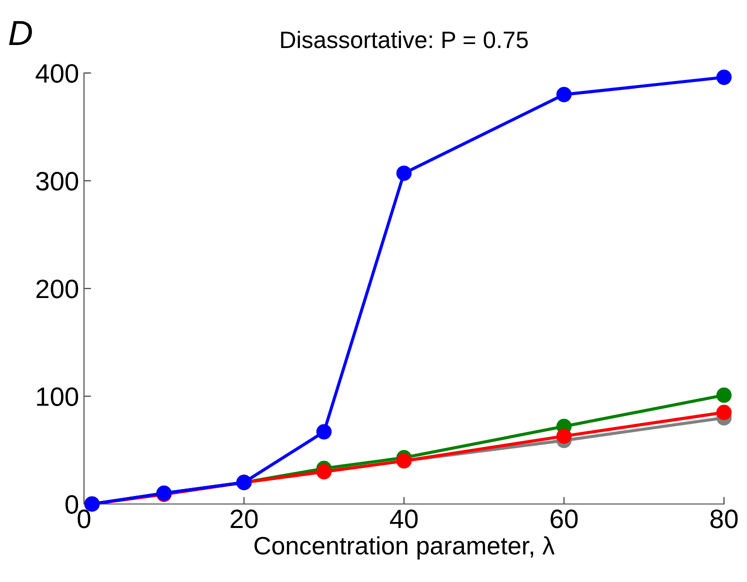 This screenshot has width=747, height=582. I want to click on x-tick-label: 20, so click(244, 519).